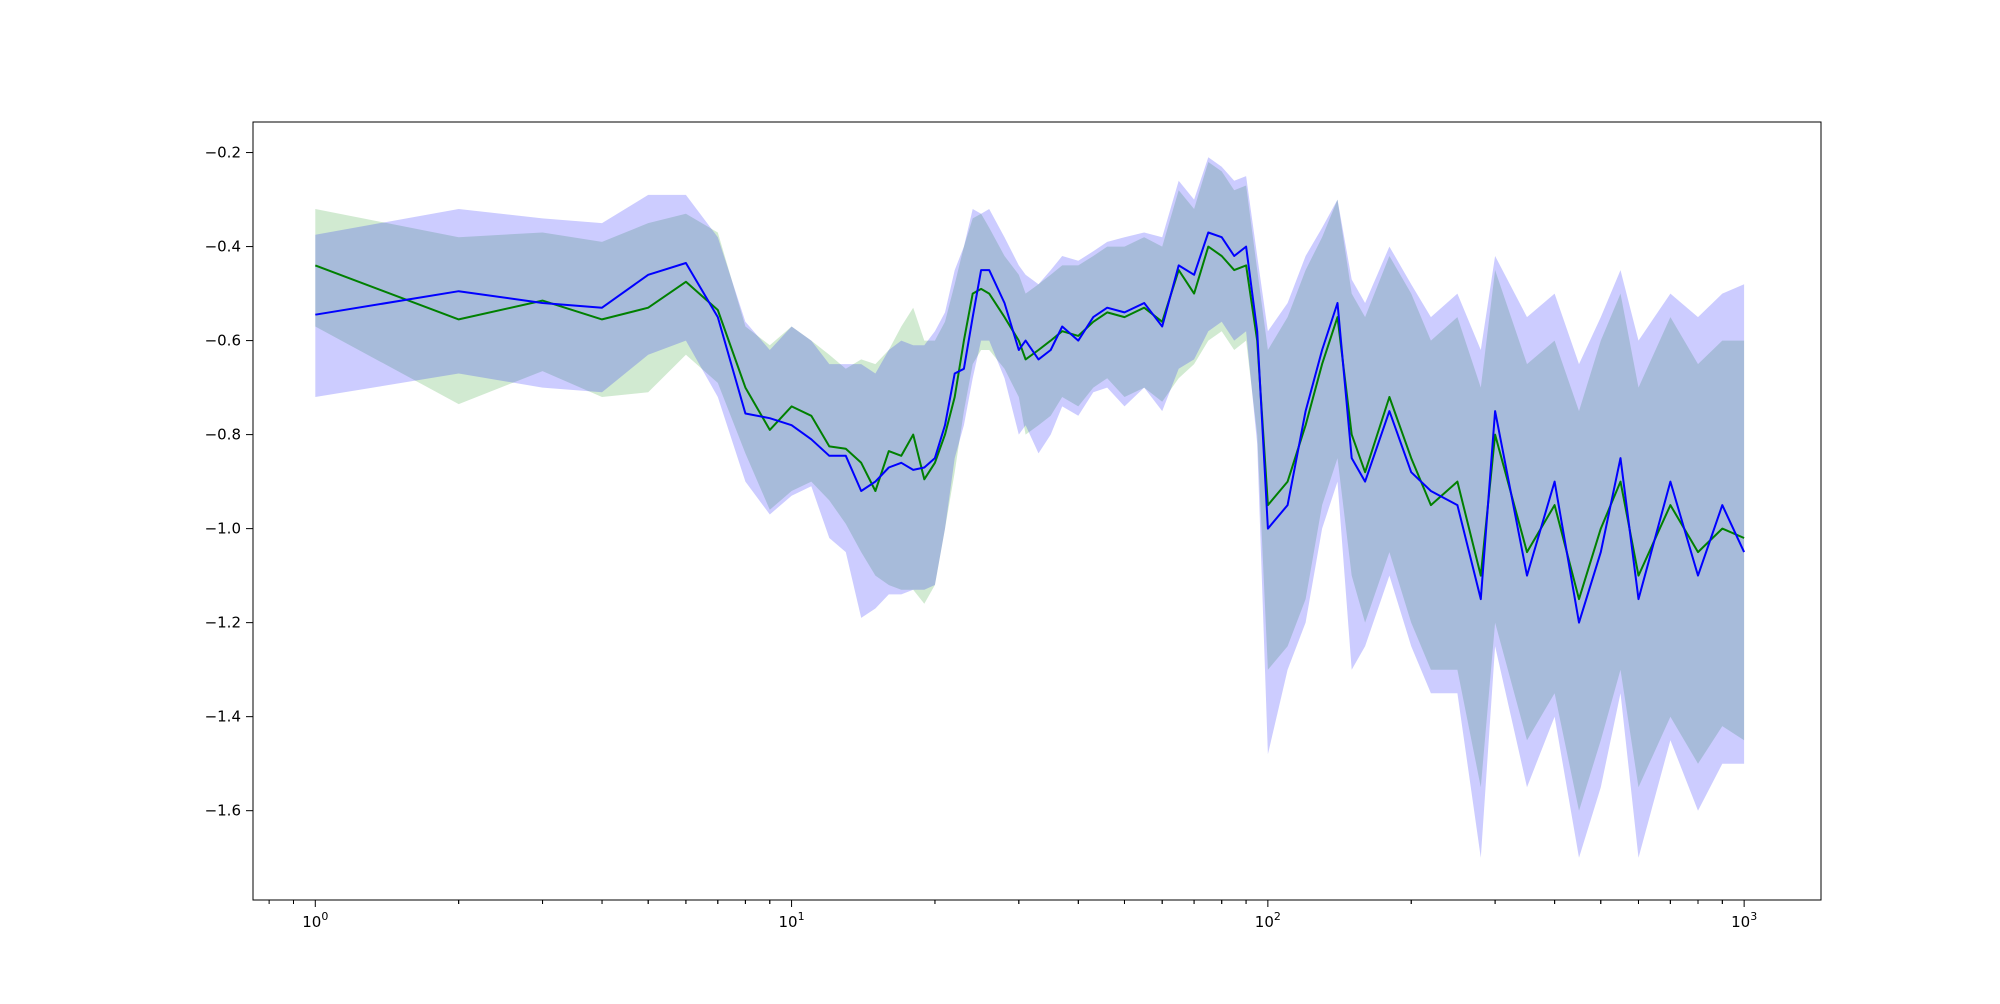 This screenshot has width=2000, height=1004. I want to click on x-tick-label: 10³, so click(1744, 920).